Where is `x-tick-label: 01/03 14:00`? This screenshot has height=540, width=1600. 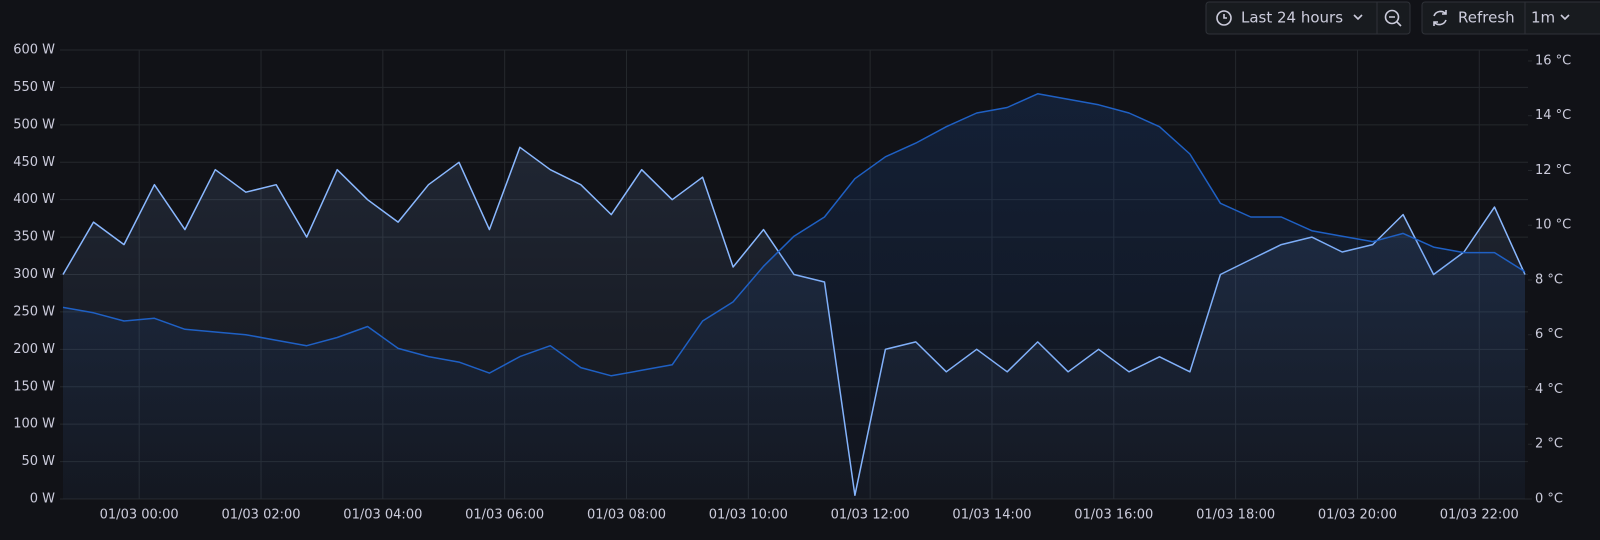
x-tick-label: 01/03 14:00 is located at coordinates (991, 515).